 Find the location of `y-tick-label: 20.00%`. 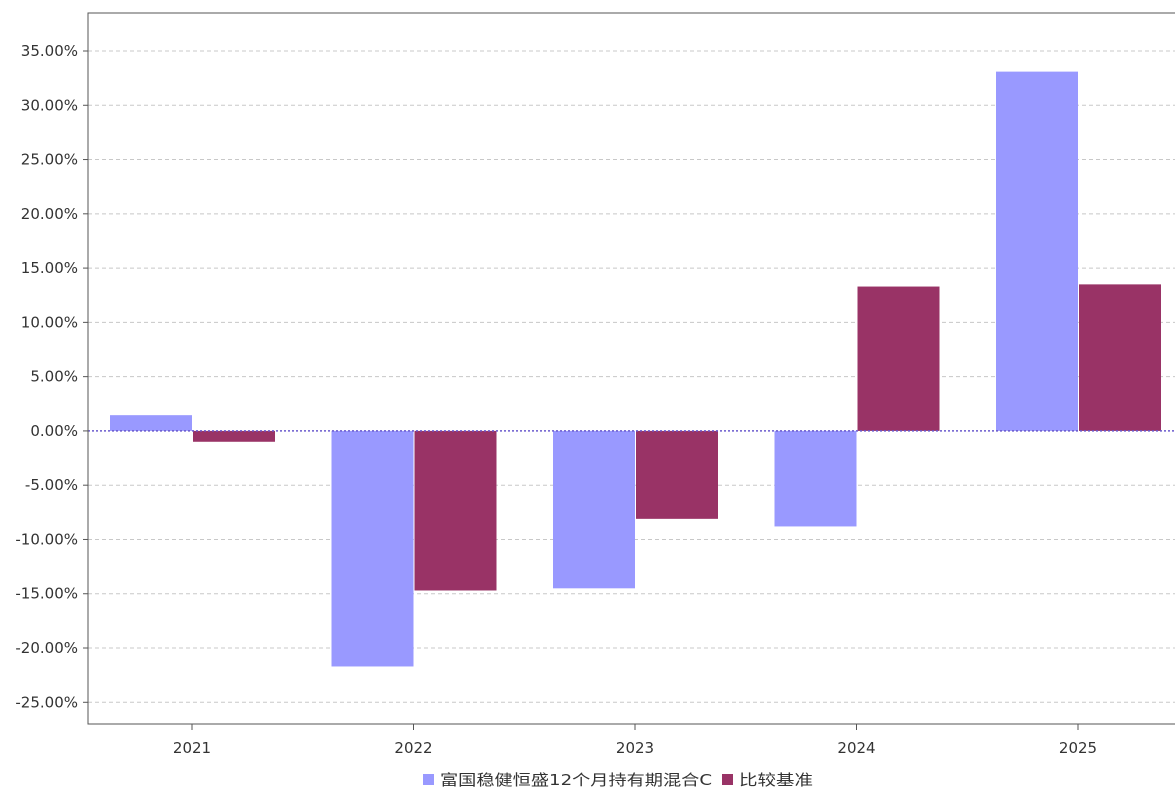

y-tick-label: 20.00% is located at coordinates (49, 214).